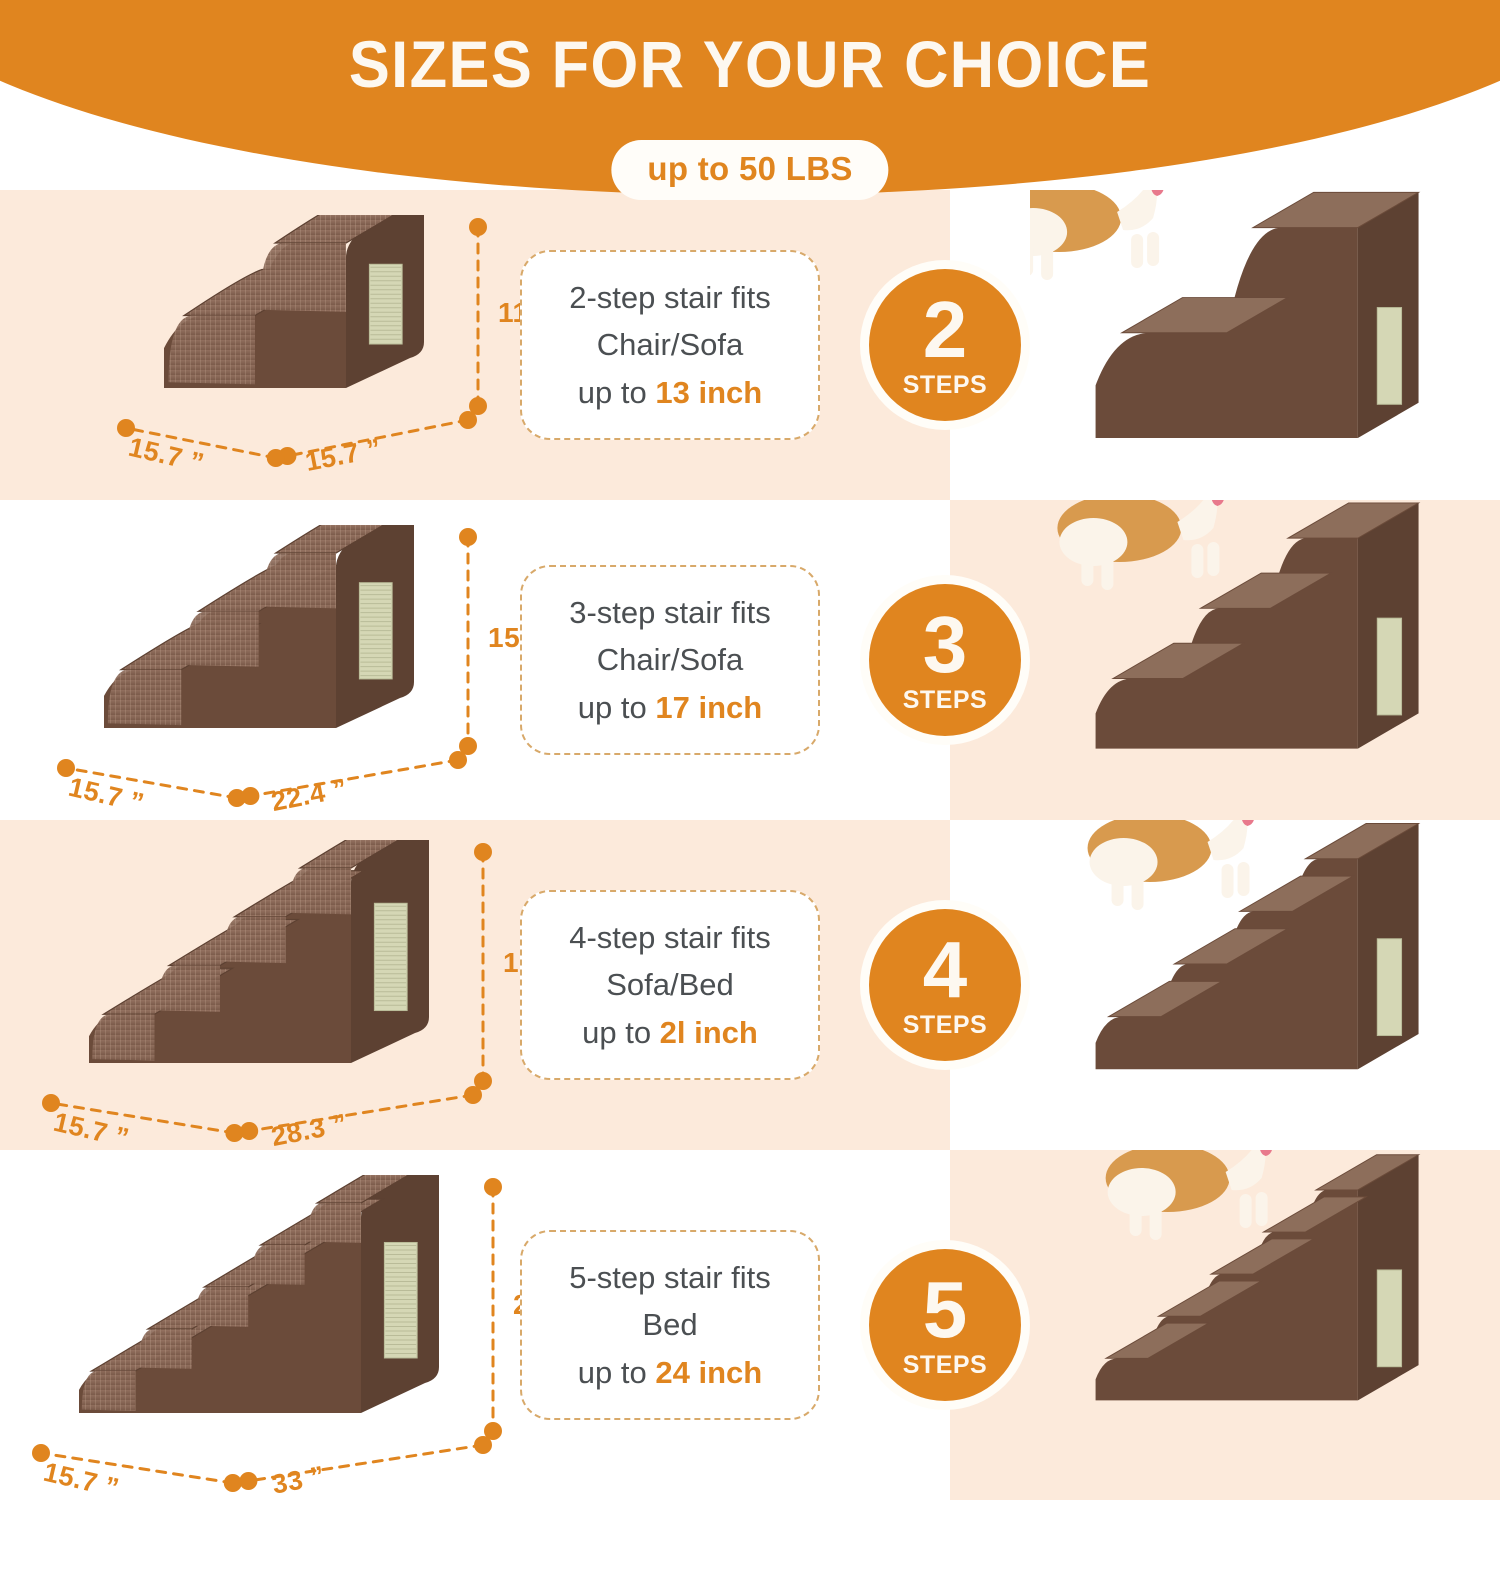 The image size is (1500, 1590). Describe the element at coordinates (670, 985) in the screenshot. I see `info-line-furniture: Sofa/Bed` at that location.